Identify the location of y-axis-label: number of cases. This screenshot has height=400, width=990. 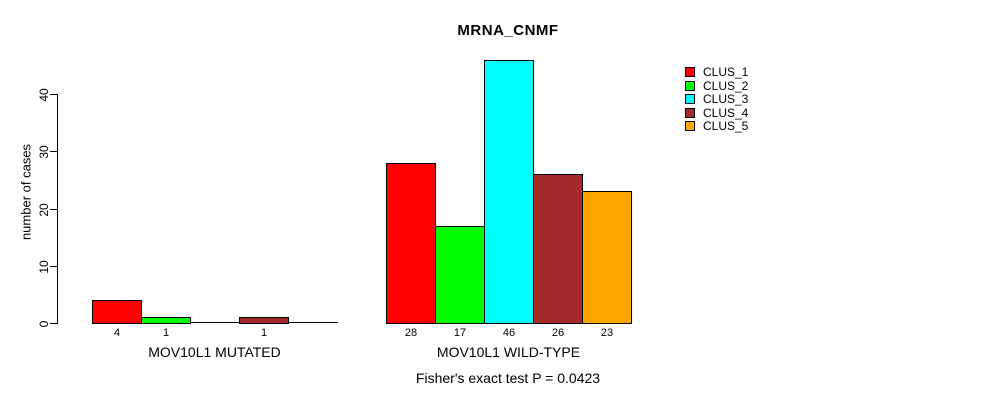
(26, 192).